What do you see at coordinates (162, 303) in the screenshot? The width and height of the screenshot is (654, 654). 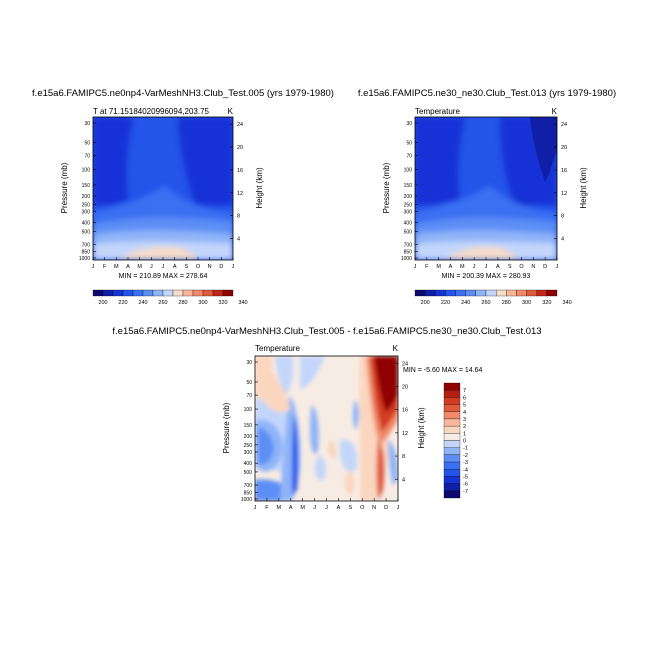 I see `colorbar-label: 260` at bounding box center [162, 303].